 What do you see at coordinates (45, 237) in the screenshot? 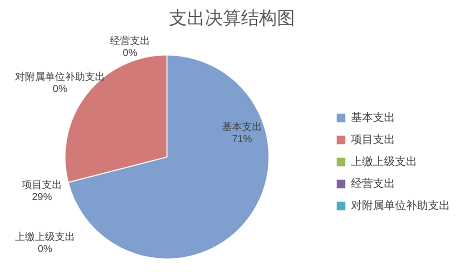
I see `category-label: 上缴上级支出` at bounding box center [45, 237].